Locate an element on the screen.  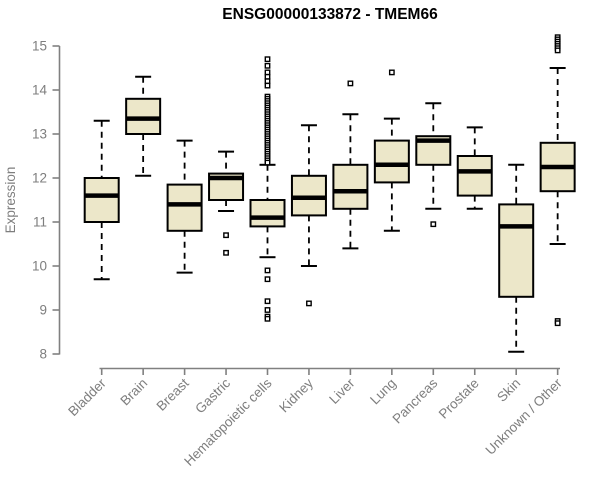
y-tick-label: 10 is located at coordinates (39, 266).